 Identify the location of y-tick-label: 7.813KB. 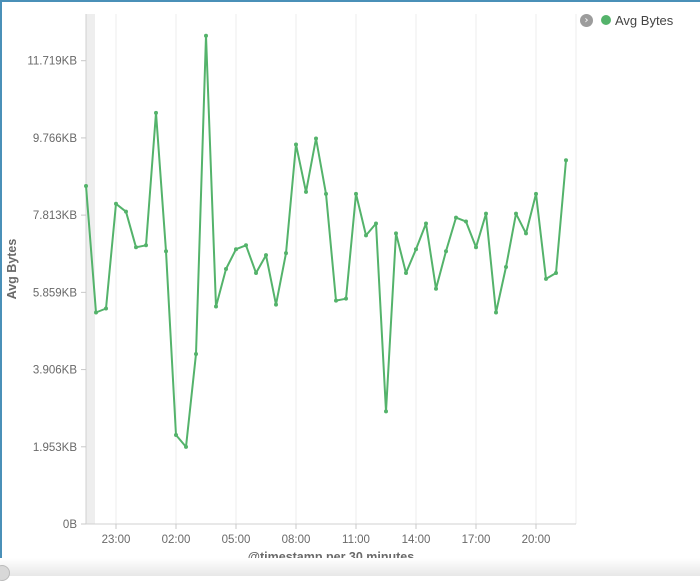
(55, 216).